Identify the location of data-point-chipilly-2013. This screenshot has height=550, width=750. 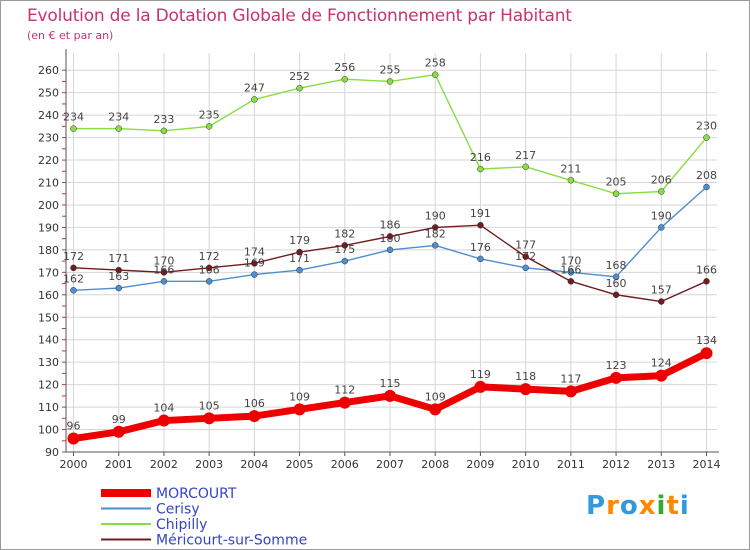
(661, 191).